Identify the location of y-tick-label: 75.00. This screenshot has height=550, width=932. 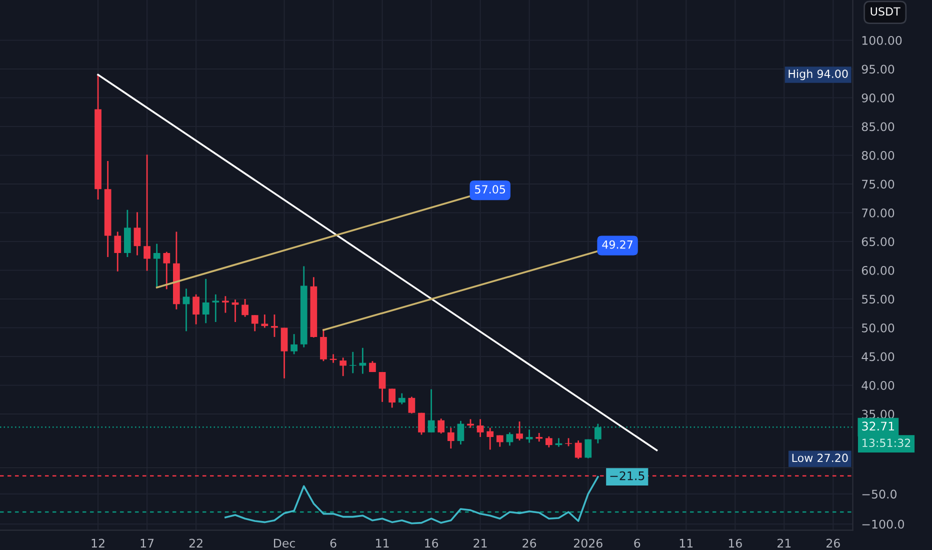
(878, 184).